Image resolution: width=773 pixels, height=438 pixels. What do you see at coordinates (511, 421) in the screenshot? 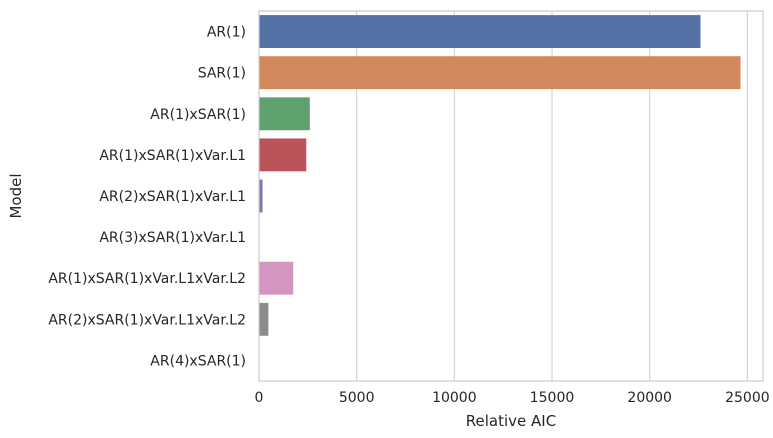
I see `x-axis-label: Relative AIC` at bounding box center [511, 421].